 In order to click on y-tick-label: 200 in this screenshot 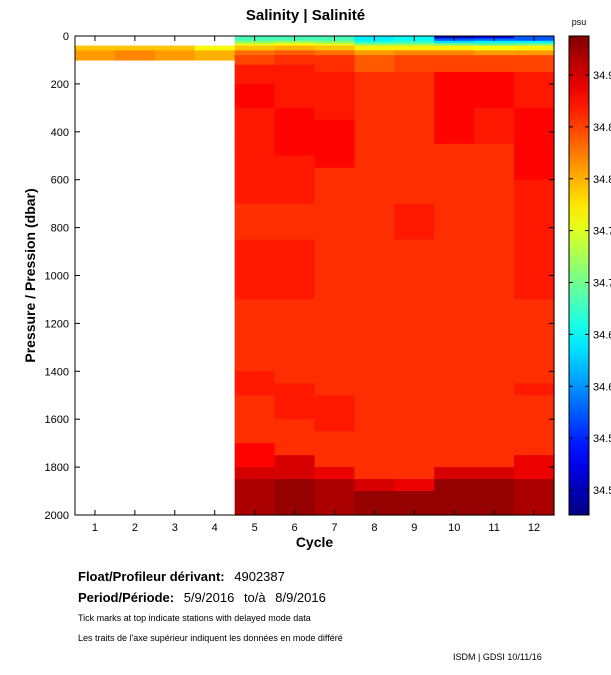, I will do `click(60, 85)`.